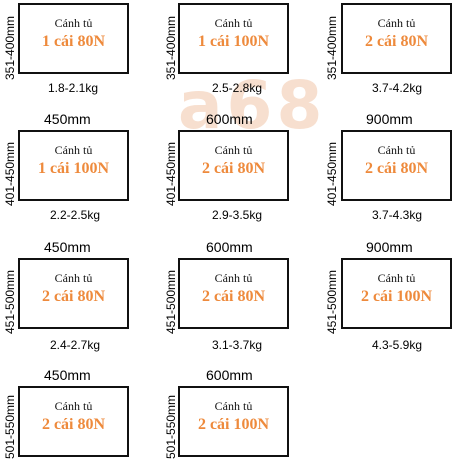 The height and width of the screenshot is (462, 462). I want to click on weight-range: 2.4-2.7kg, so click(75, 345).